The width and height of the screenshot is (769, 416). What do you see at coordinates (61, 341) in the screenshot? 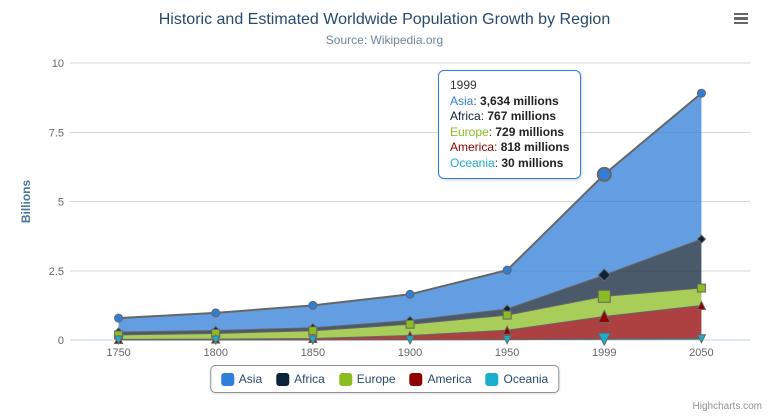
I see `y-axis-label: 0` at bounding box center [61, 341].